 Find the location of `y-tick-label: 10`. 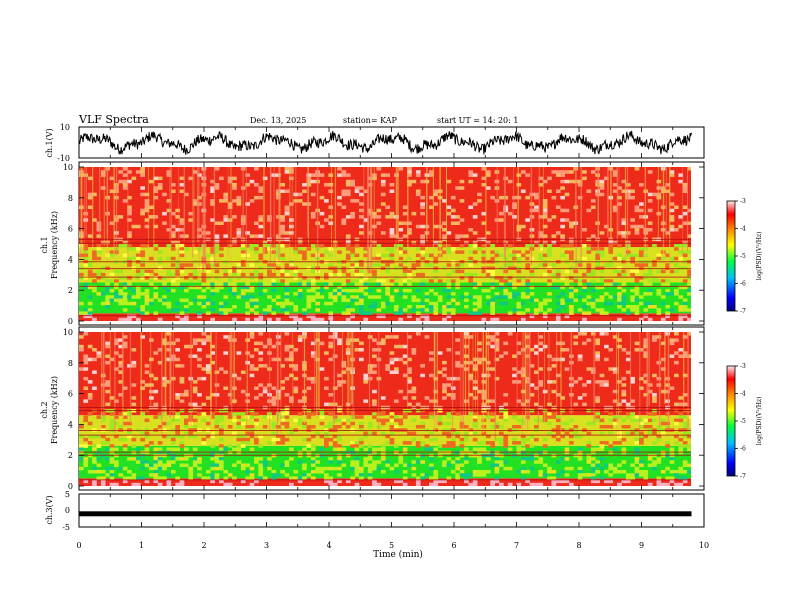

y-tick-label: 10 is located at coordinates (68, 167).